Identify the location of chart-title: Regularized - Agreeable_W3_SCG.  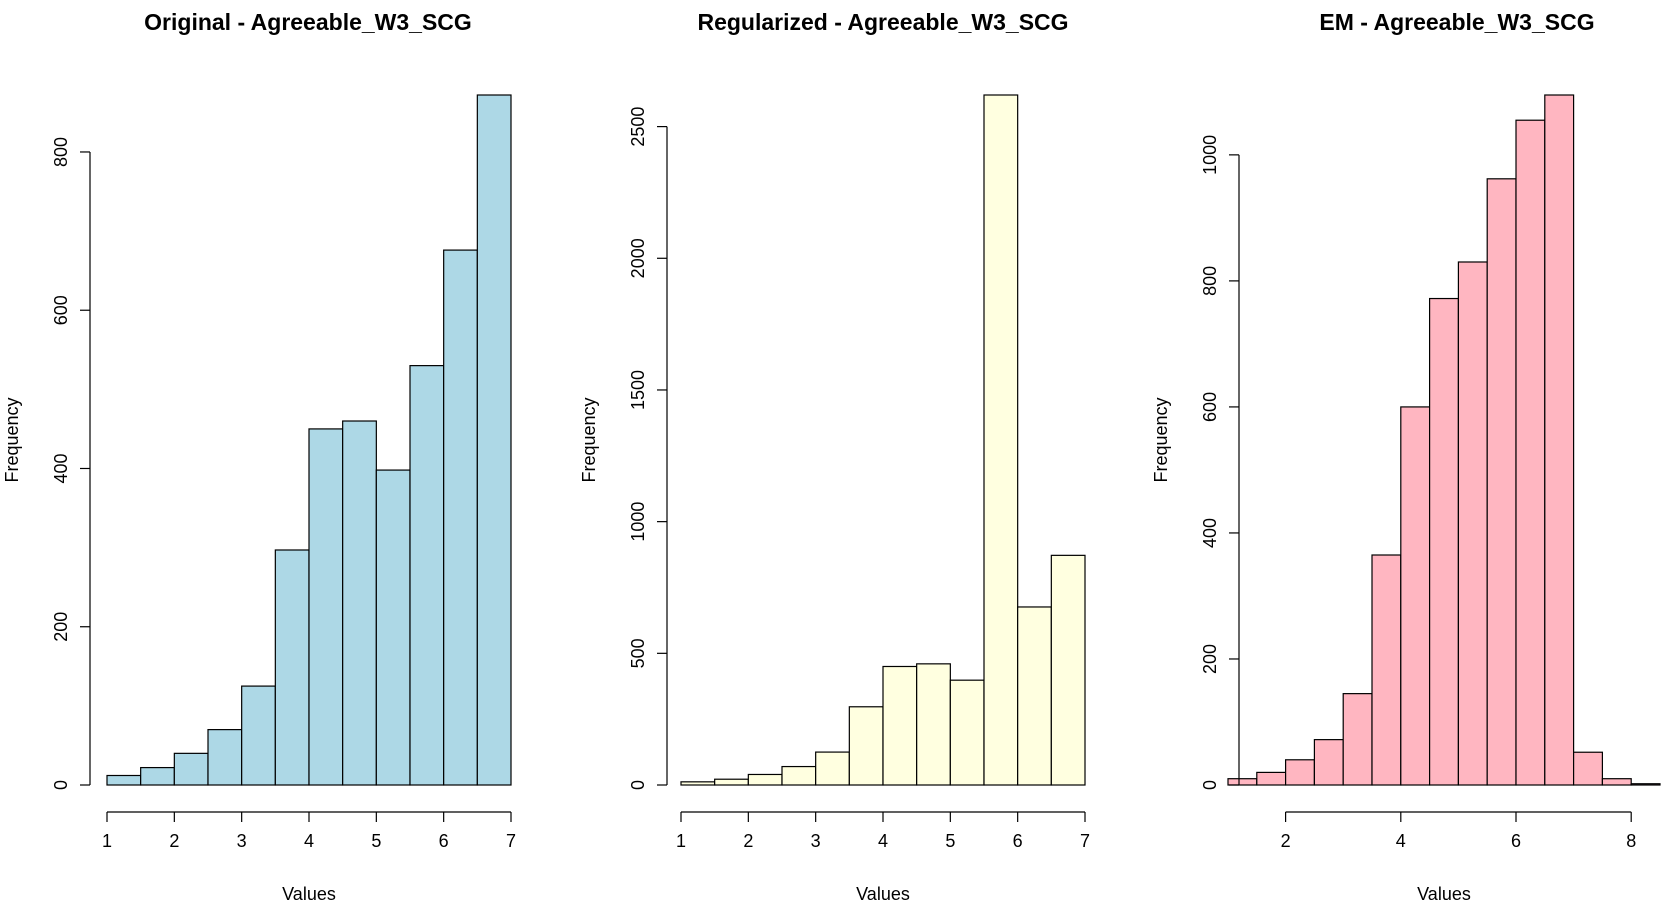
(882, 22).